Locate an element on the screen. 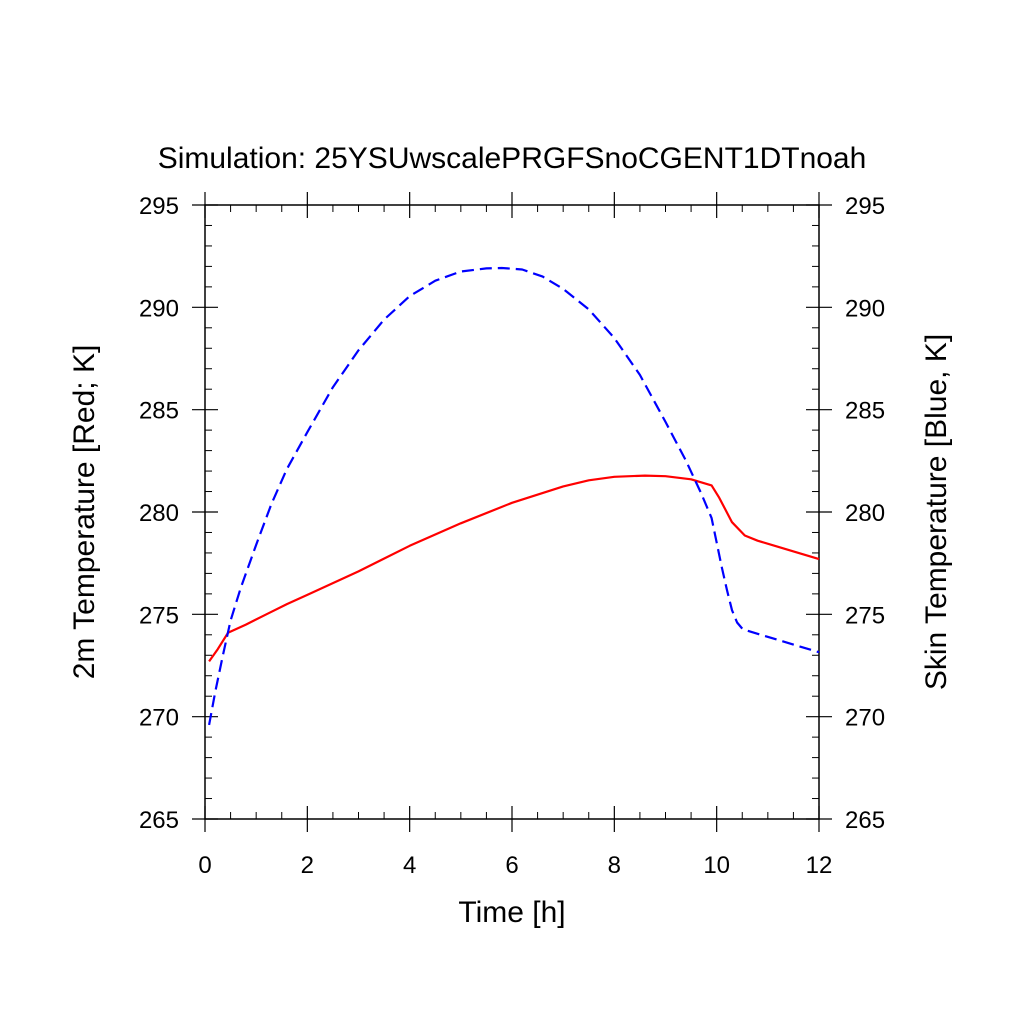 This screenshot has width=1024, height=1024. y-right-tick-label: 265 is located at coordinates (865, 820).